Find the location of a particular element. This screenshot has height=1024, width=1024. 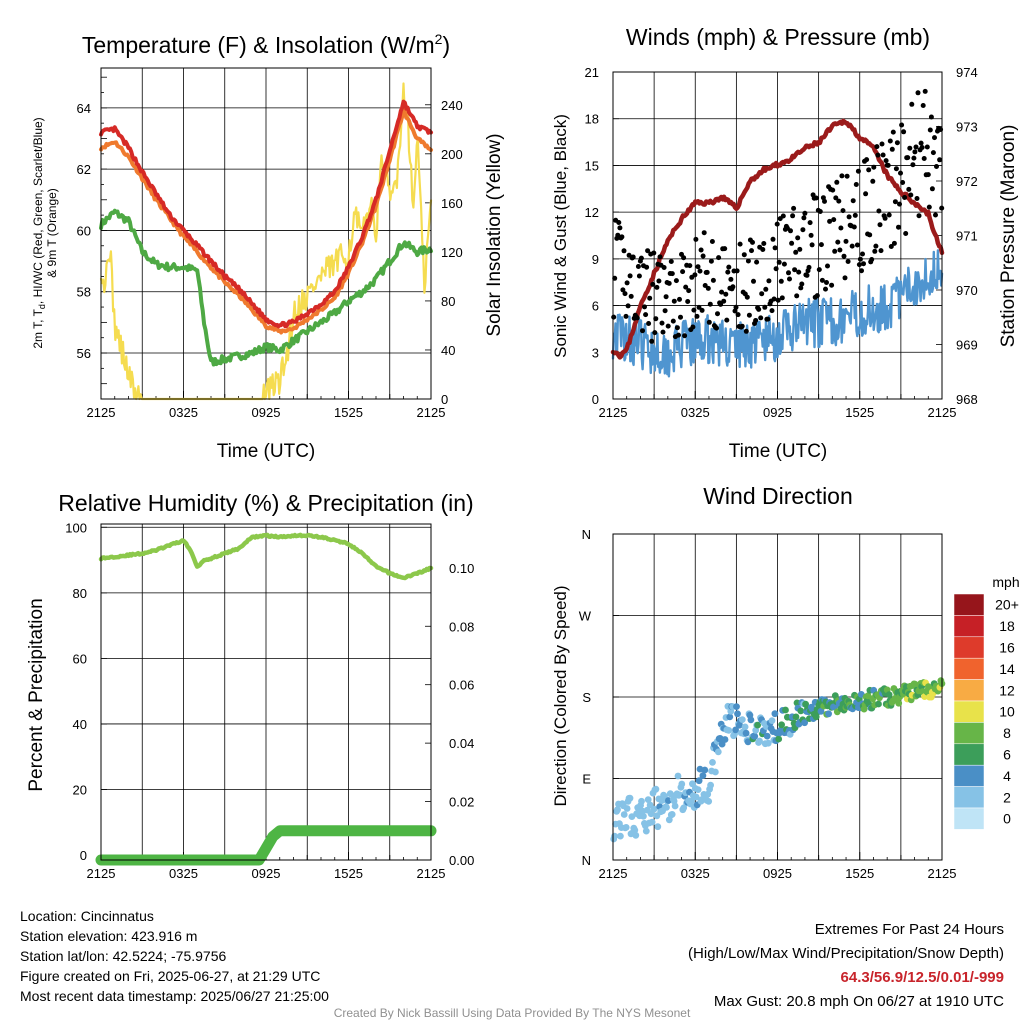

dir-ytick-label-3: W is located at coordinates (585, 616).